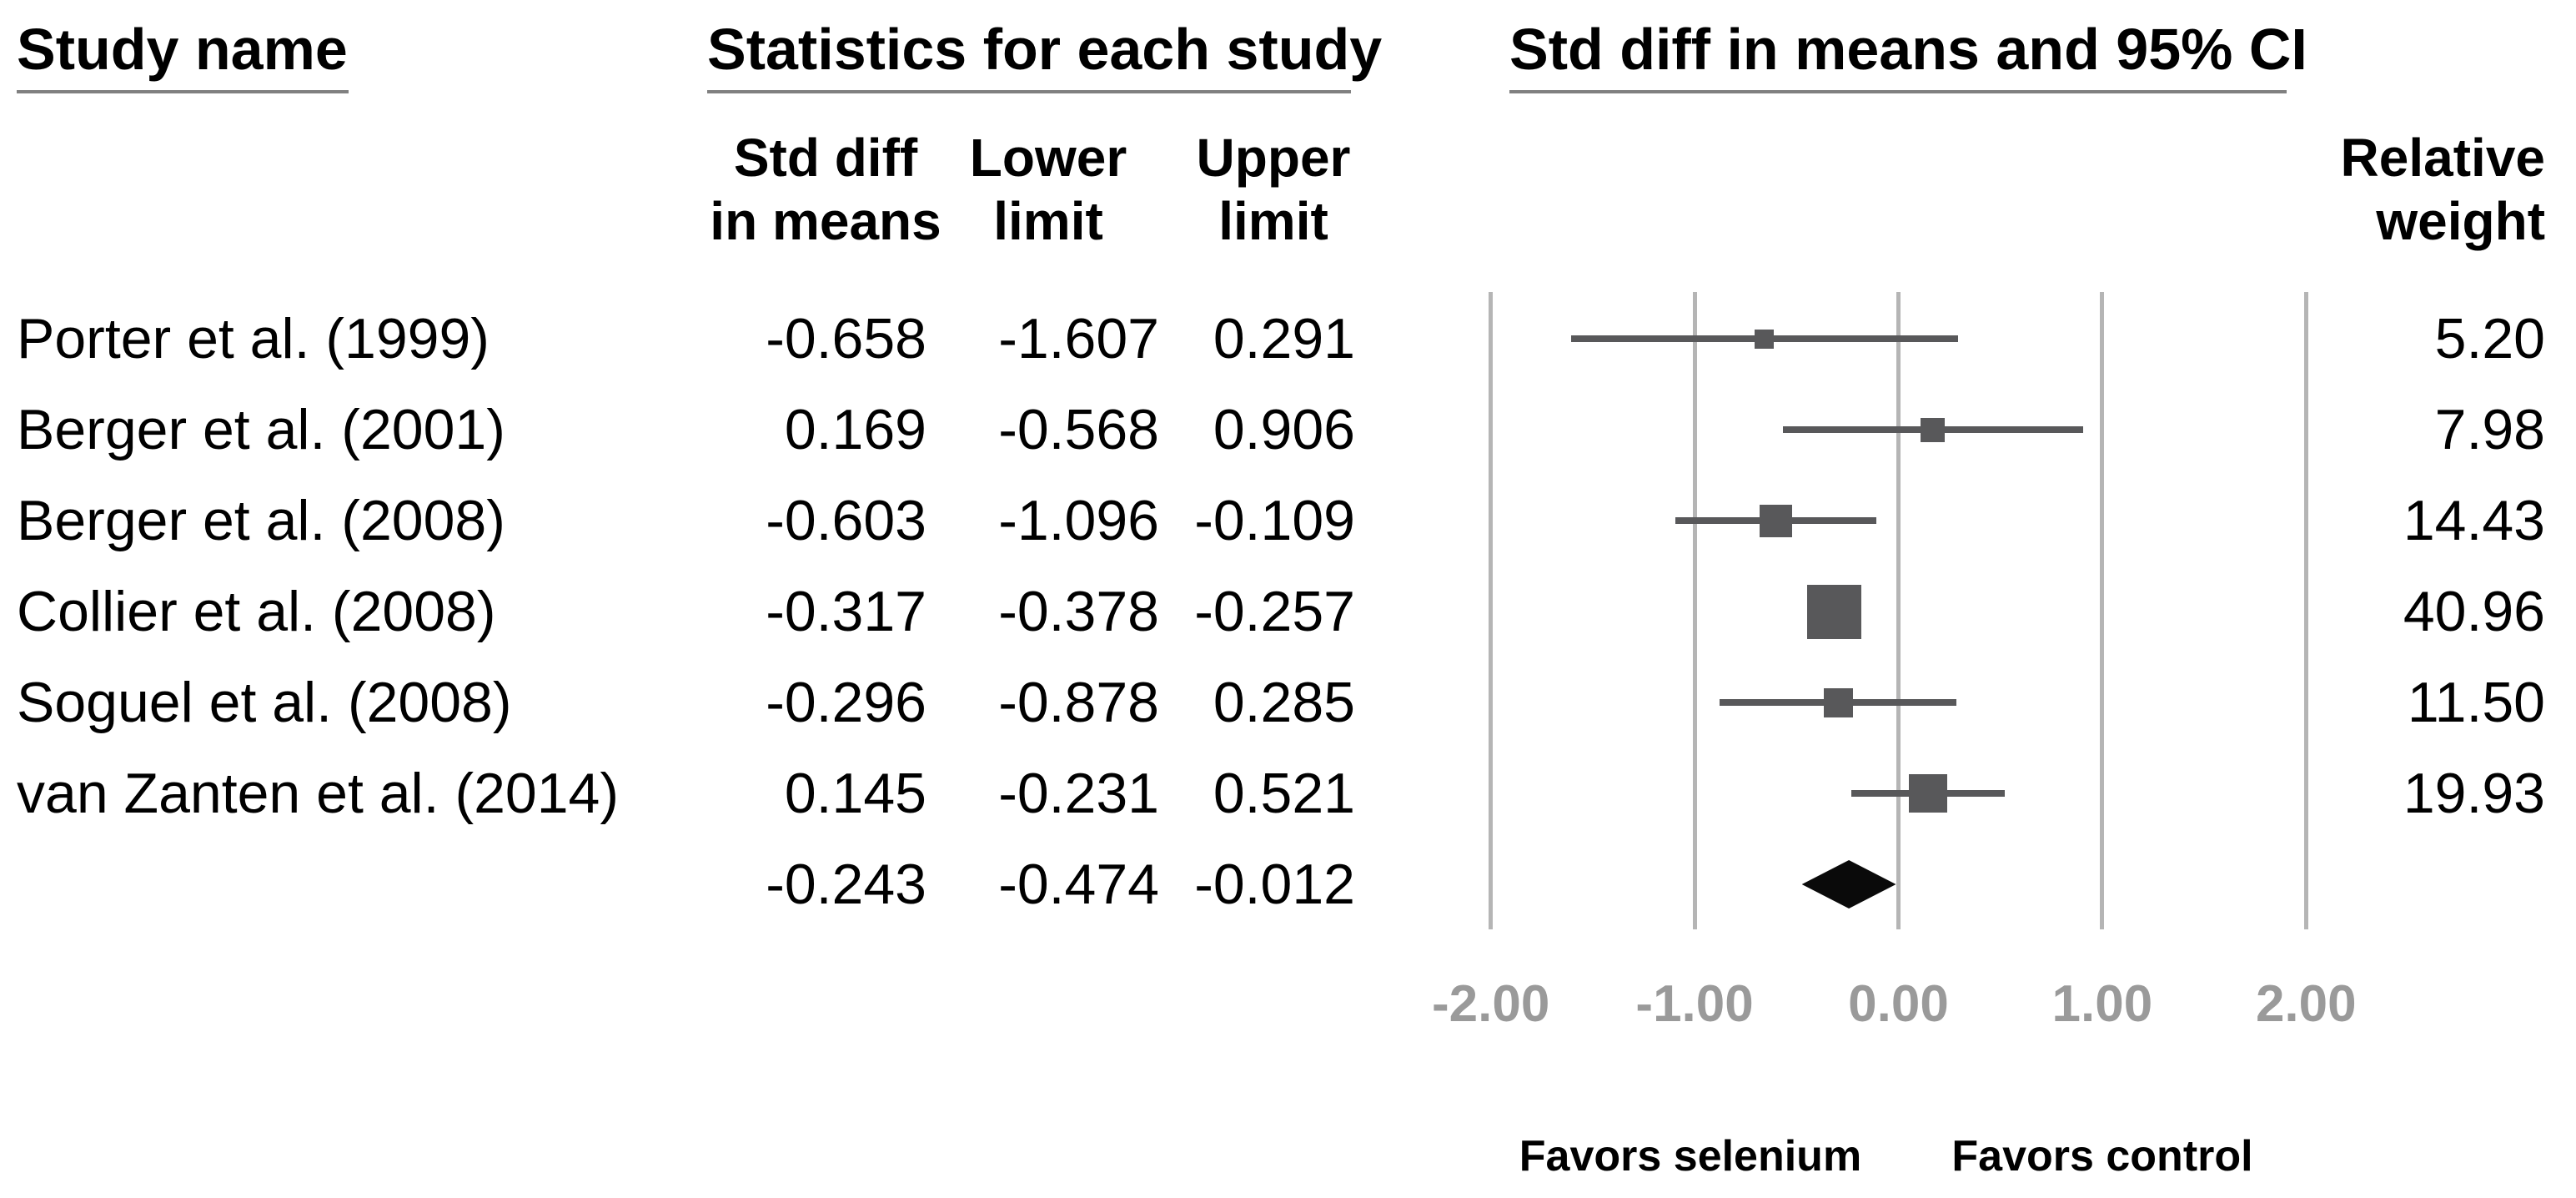  I want to click on study-name-label: Porter et al. (1999), so click(253, 338).